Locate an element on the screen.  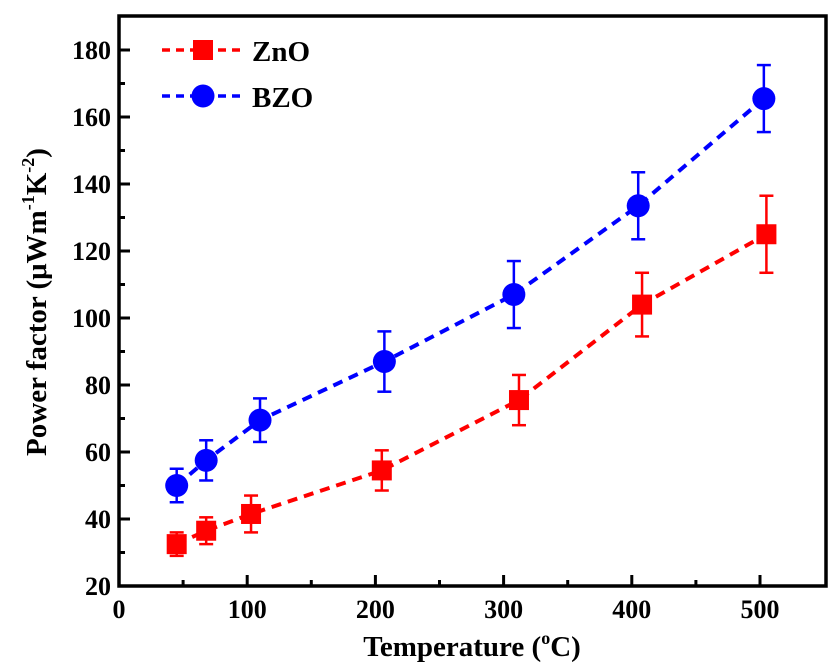
y-tick-label: 60 is located at coordinates (98, 452).